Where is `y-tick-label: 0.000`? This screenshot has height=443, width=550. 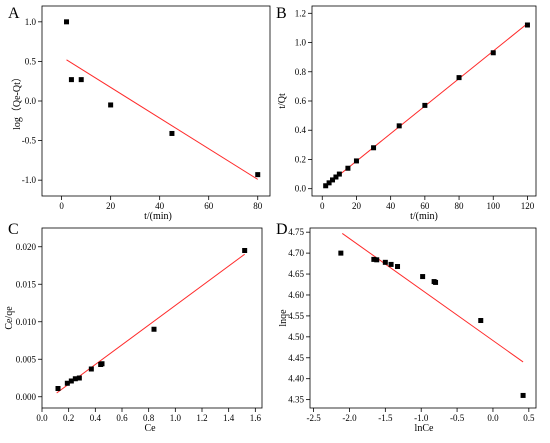 y-tick-label: 0.000 is located at coordinates (26, 397).